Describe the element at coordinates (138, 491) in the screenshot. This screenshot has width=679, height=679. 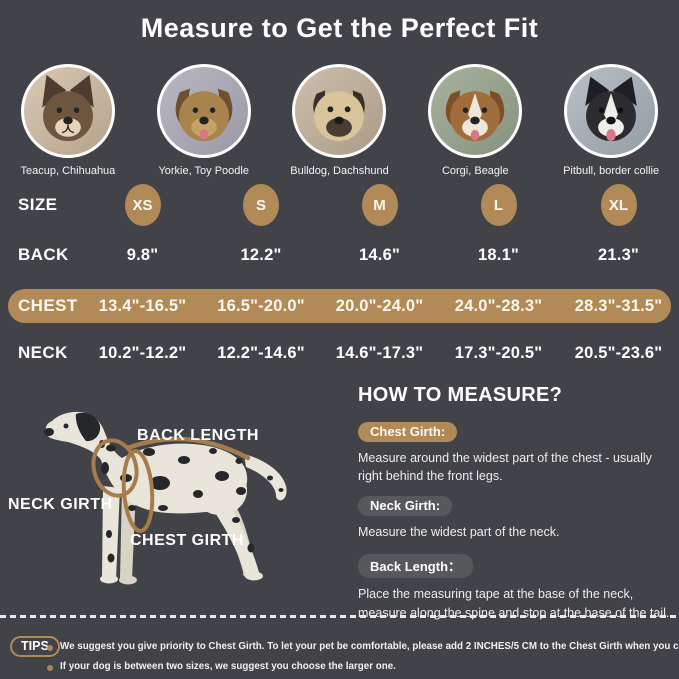
I see `chest-girth-rope` at that location.